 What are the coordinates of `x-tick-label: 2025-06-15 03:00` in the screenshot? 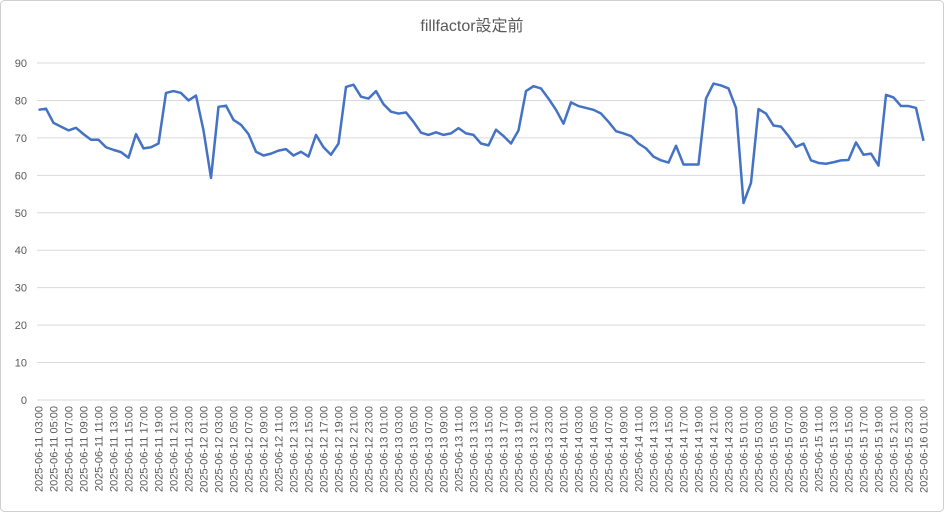 It's located at (760, 449).